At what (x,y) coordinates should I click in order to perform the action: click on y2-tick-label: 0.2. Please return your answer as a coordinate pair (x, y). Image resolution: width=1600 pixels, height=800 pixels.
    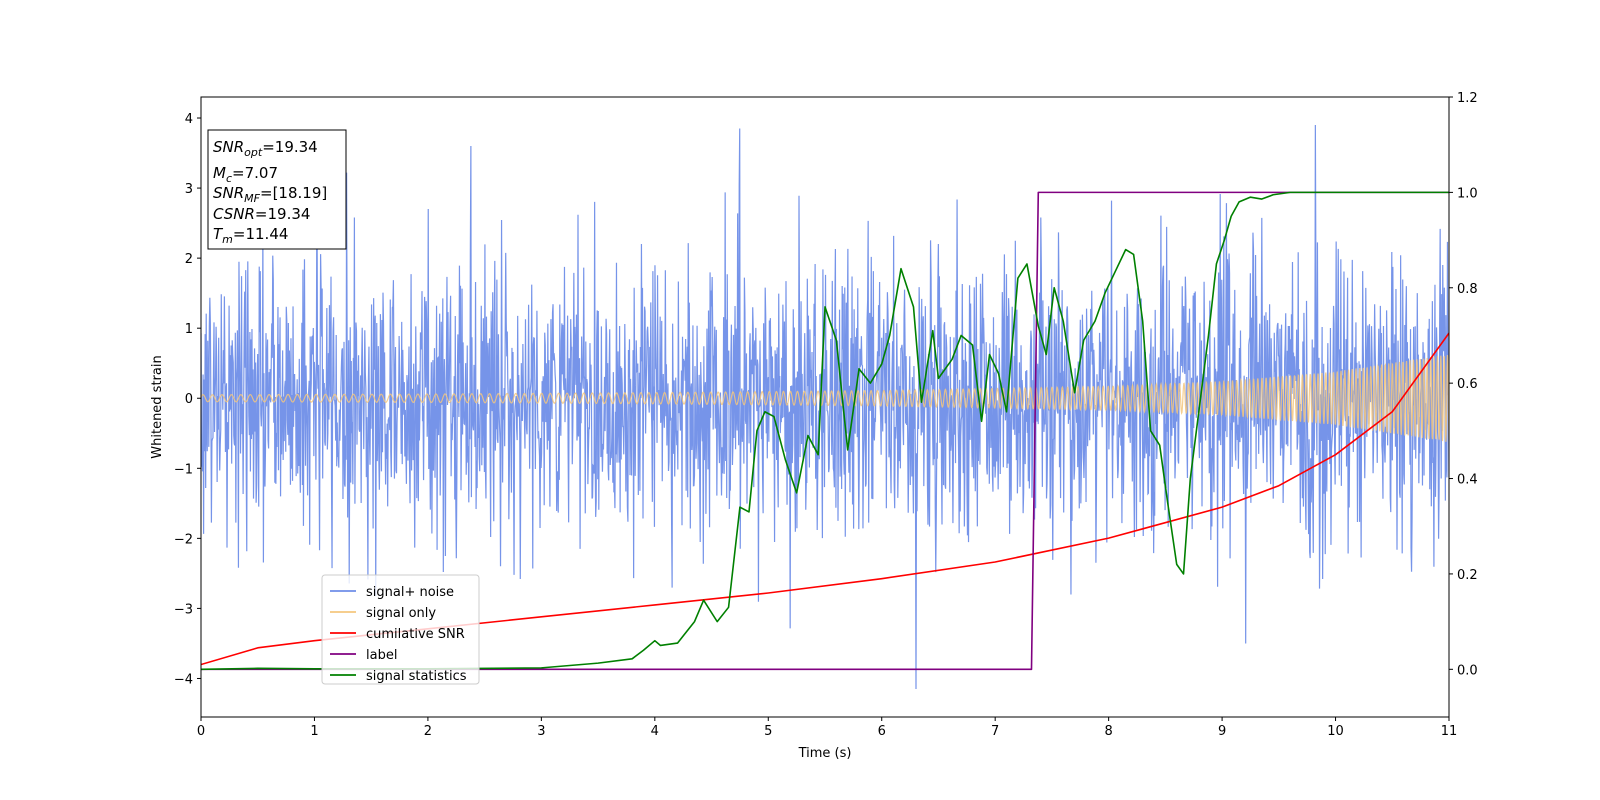
    Looking at the image, I should click on (1467, 575).